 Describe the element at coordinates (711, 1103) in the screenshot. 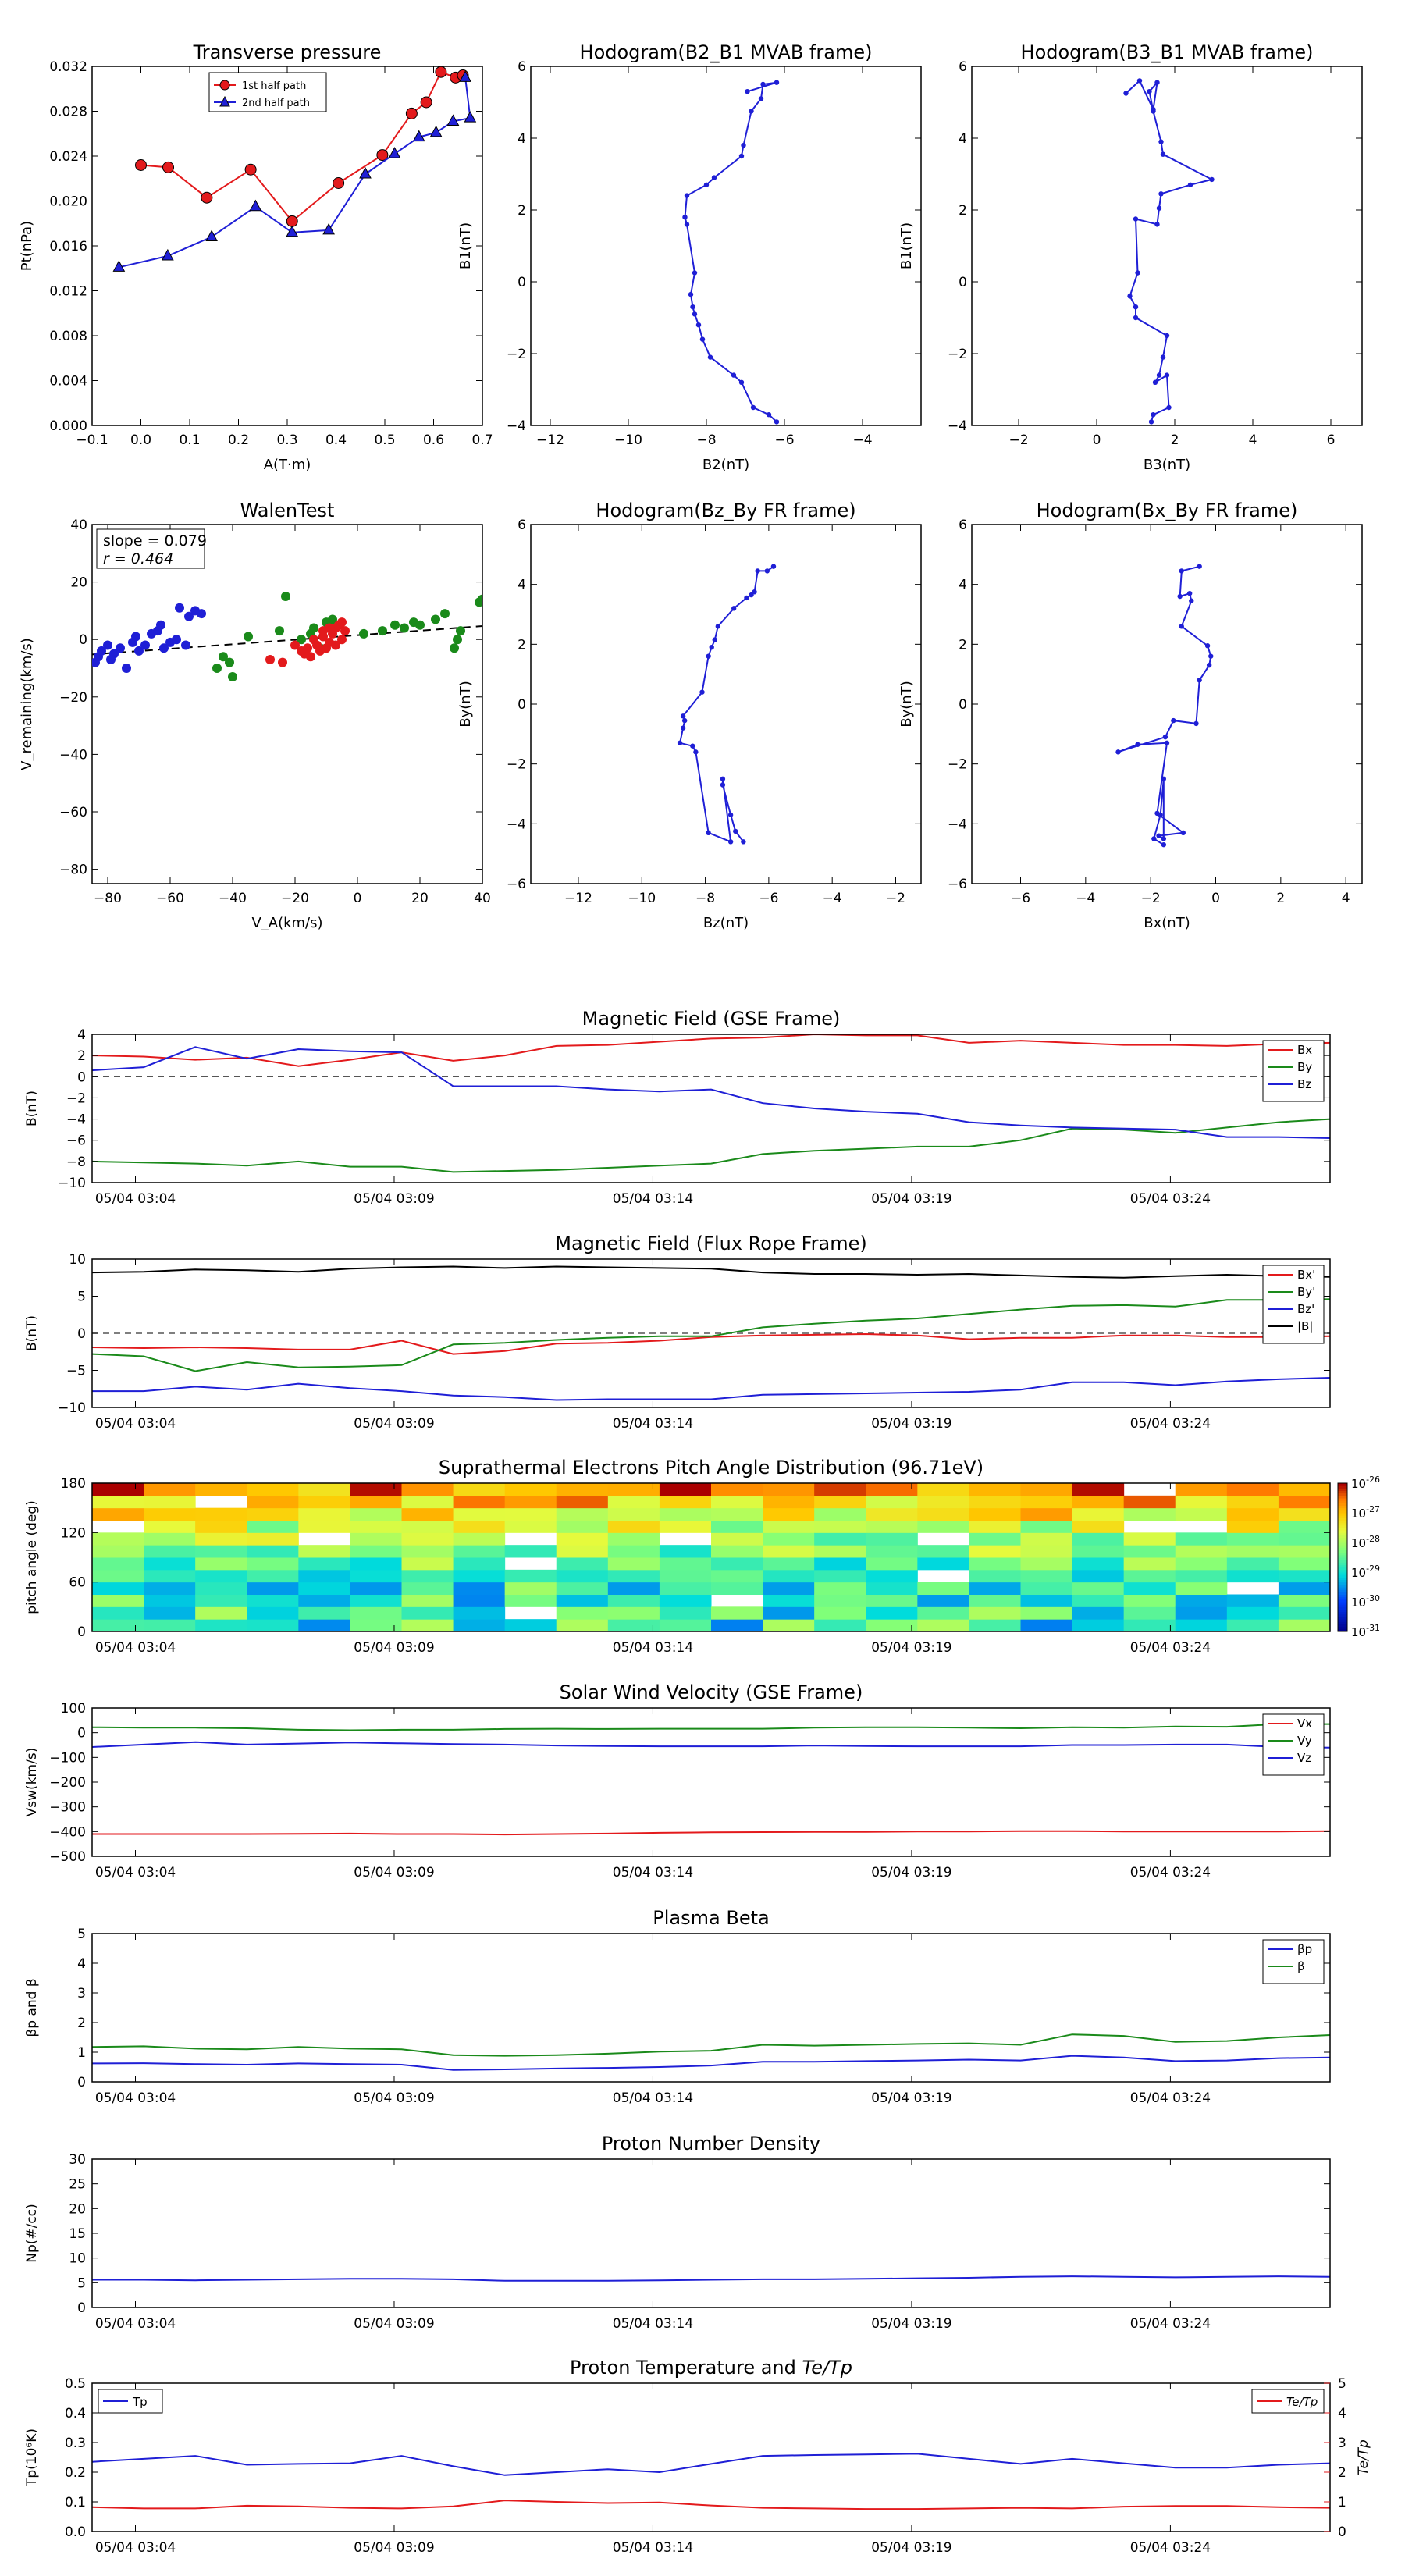

I see `magnetic-field-gse-plot-area` at that location.